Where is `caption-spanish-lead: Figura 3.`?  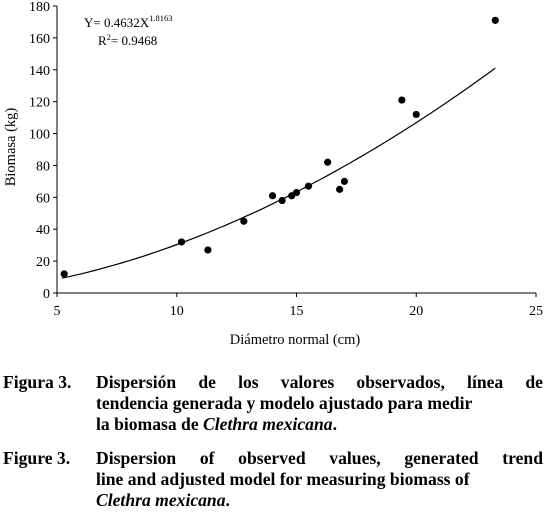
caption-spanish-lead: Figura 3. is located at coordinates (37, 382).